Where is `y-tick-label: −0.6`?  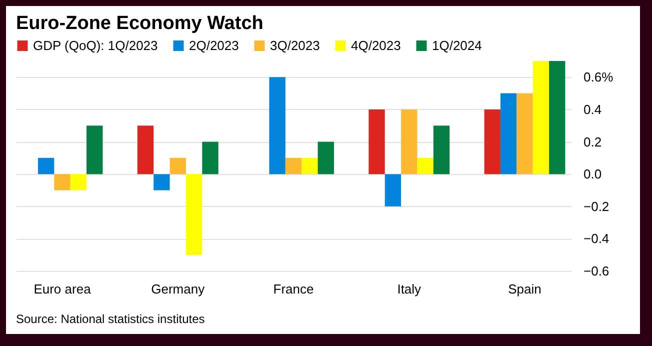 y-tick-label: −0.6 is located at coordinates (597, 271).